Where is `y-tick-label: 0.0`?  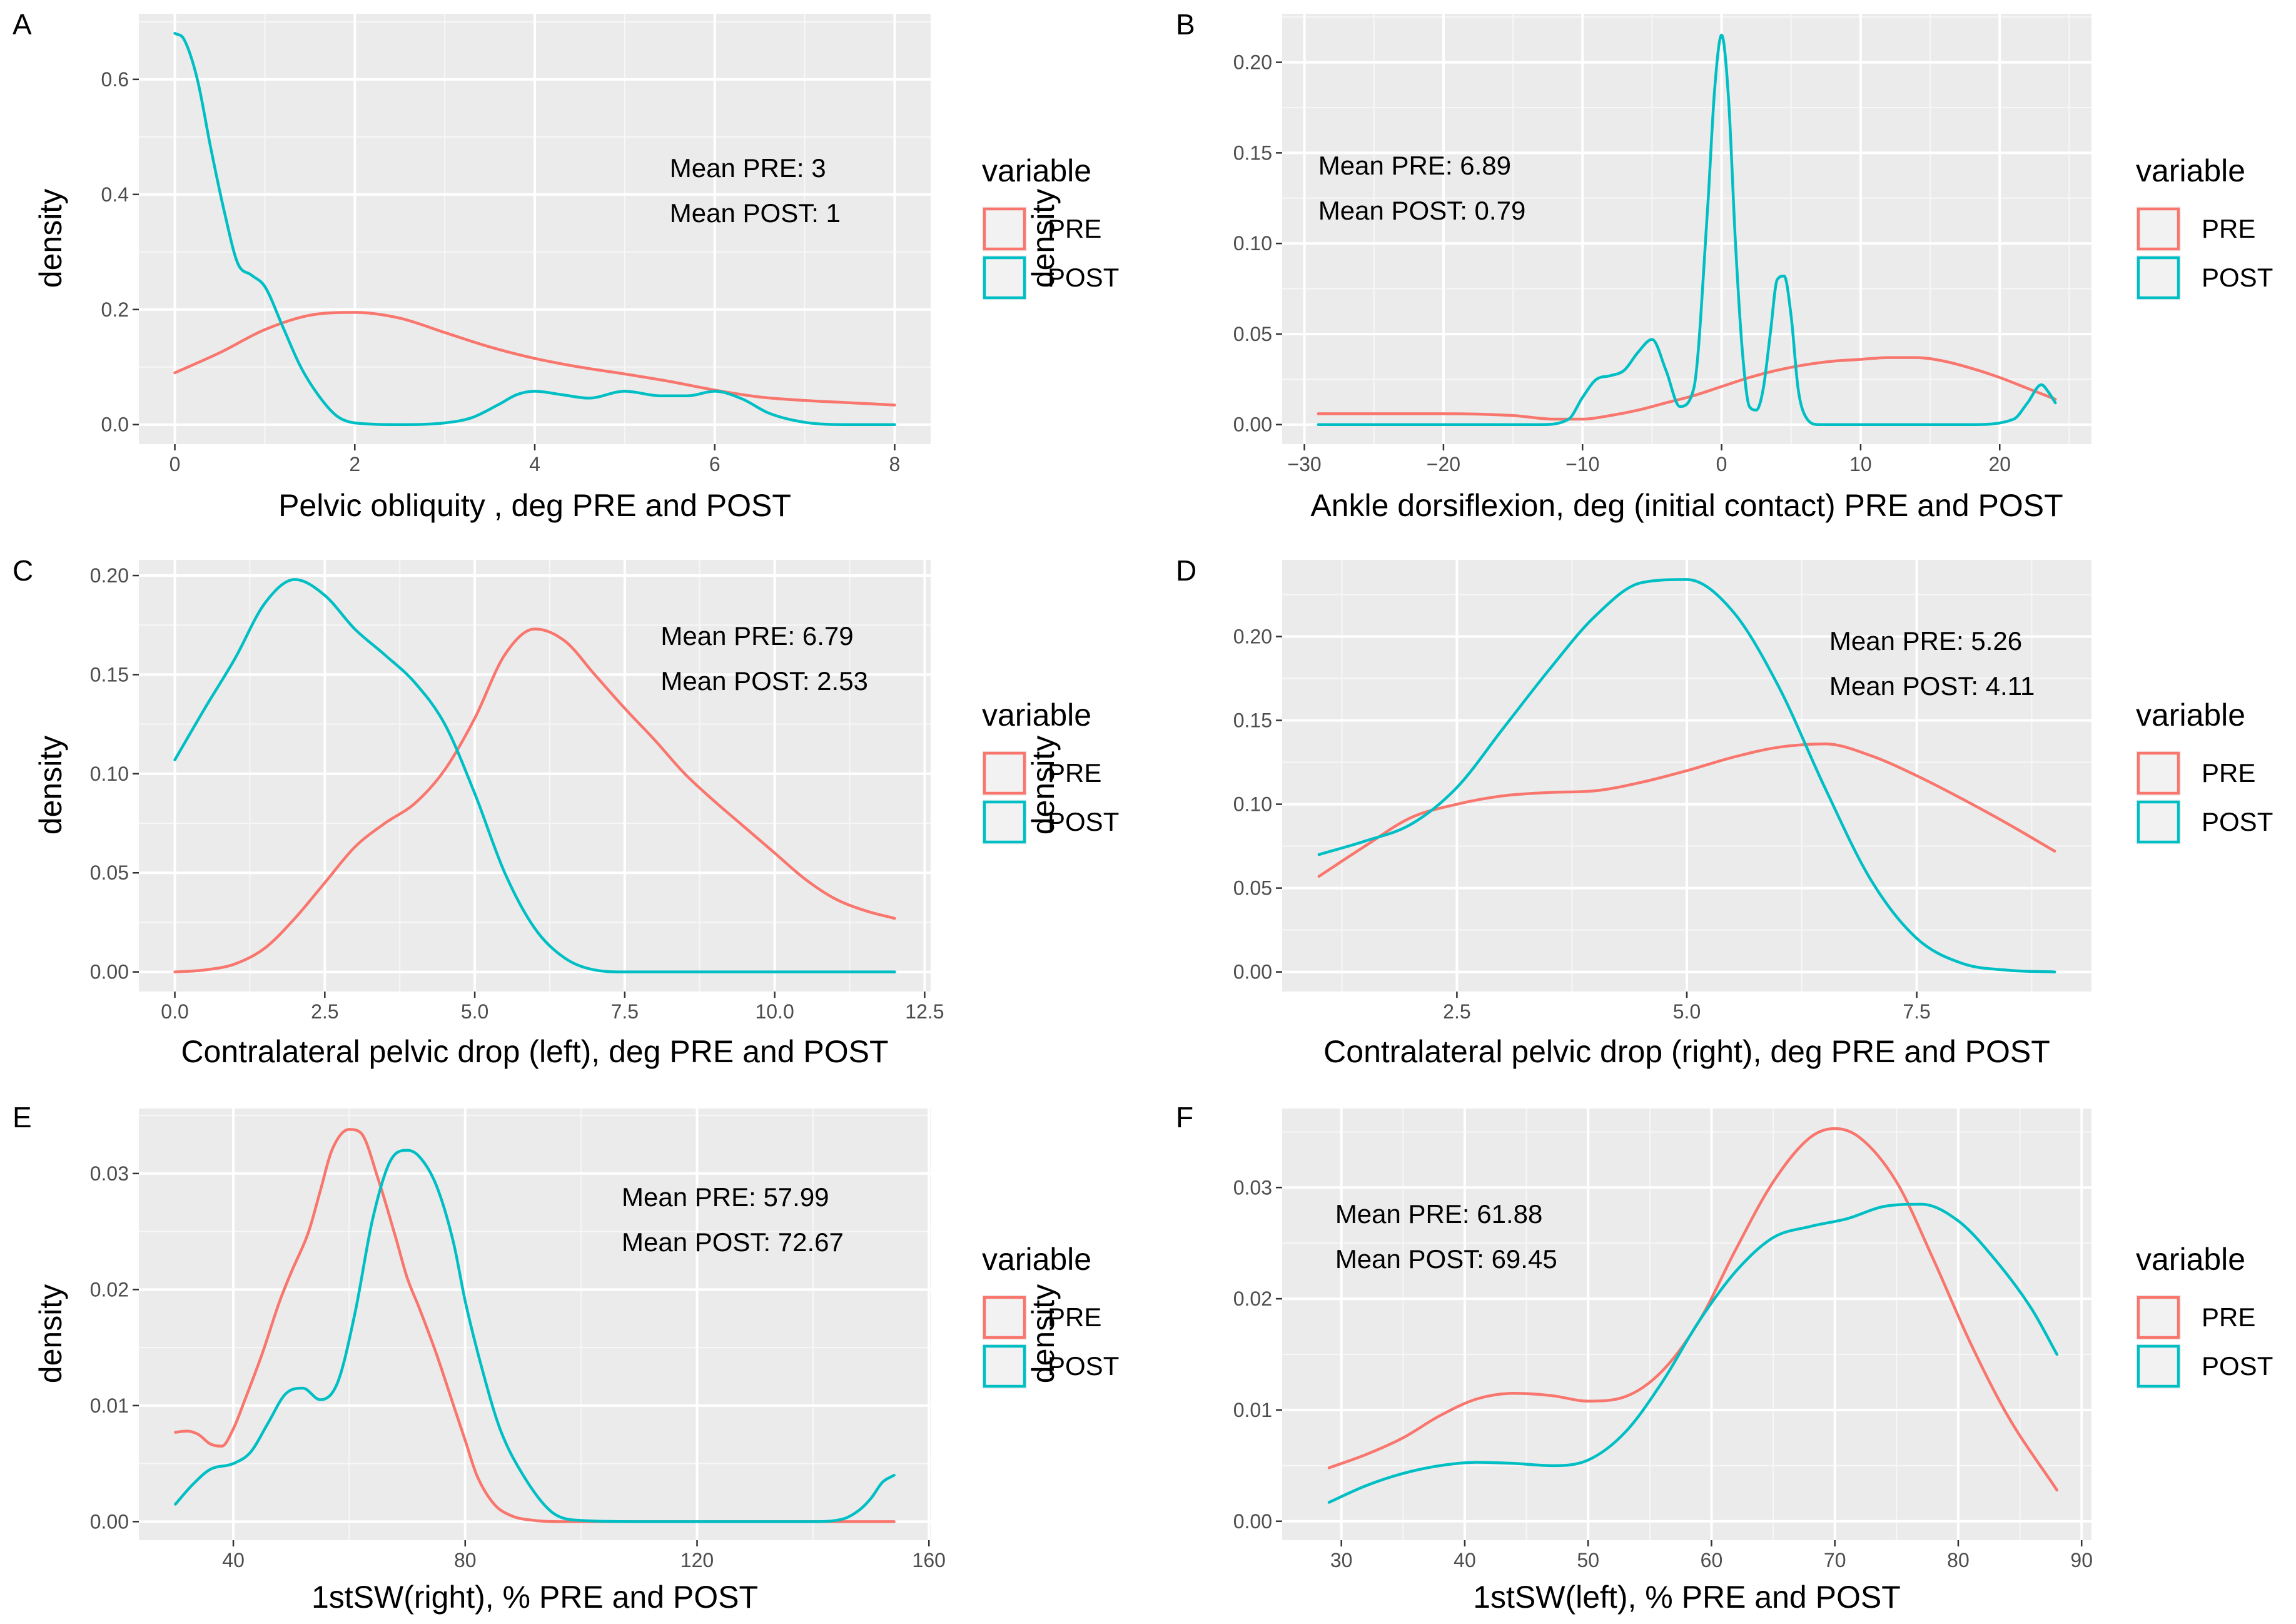
y-tick-label: 0.0 is located at coordinates (115, 425).